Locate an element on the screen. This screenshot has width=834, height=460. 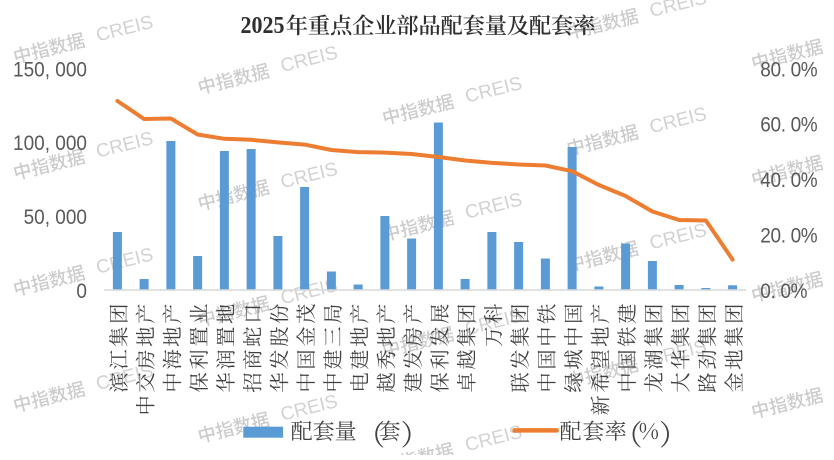
svg-text: 150, 000 is located at coordinates (50, 70).